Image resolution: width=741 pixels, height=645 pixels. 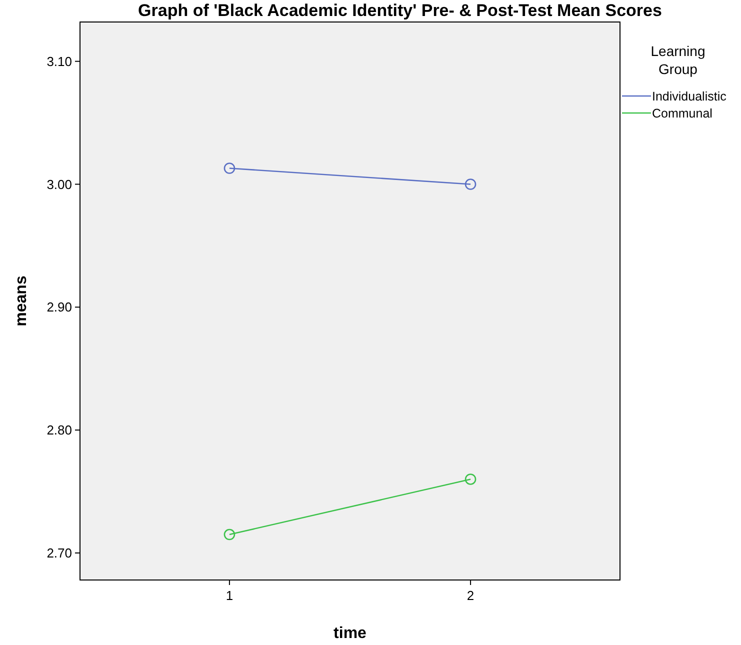 What do you see at coordinates (682, 113) in the screenshot?
I see `legend-label: Communal` at bounding box center [682, 113].